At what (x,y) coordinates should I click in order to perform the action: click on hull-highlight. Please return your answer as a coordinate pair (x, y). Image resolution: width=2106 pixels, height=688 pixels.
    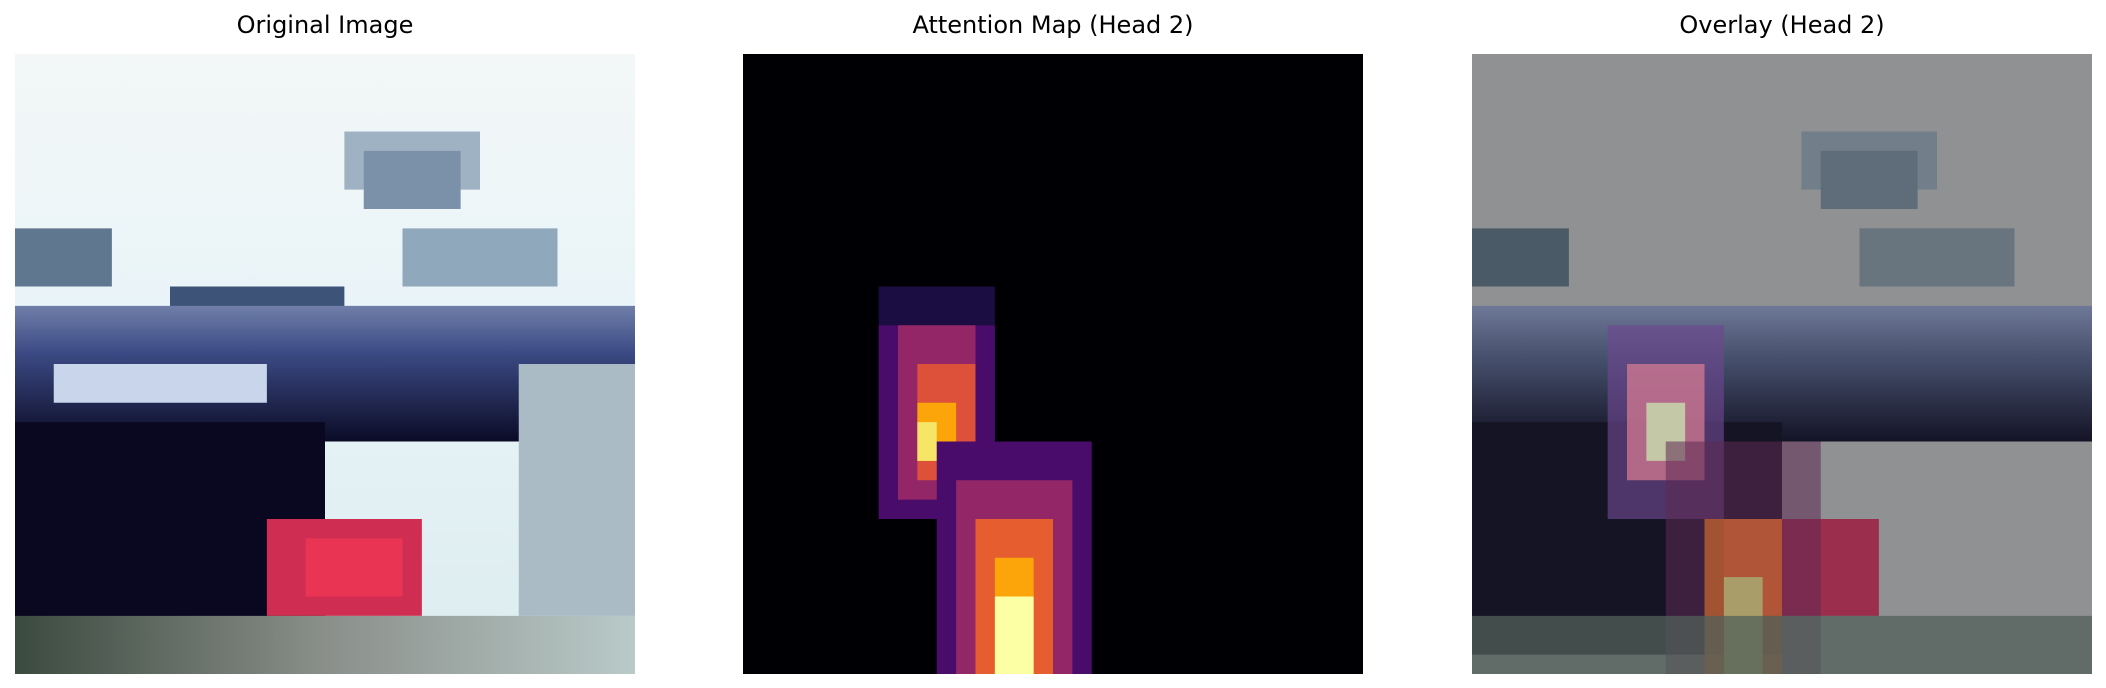
    Looking at the image, I should click on (160, 383).